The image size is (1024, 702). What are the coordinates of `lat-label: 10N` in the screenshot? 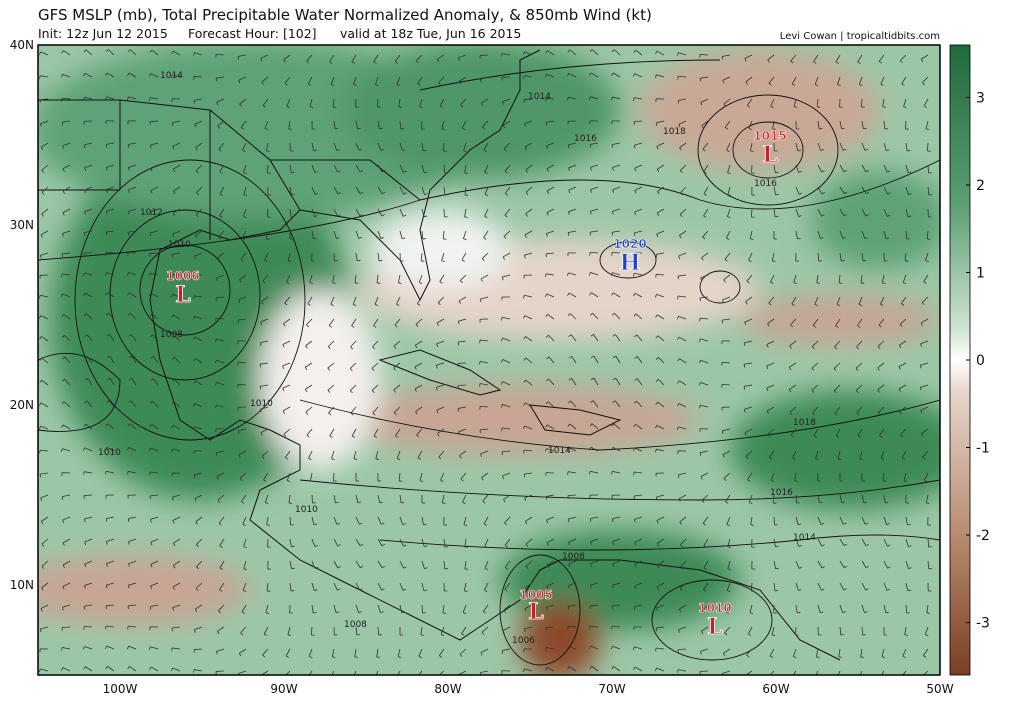 It's located at (22, 585).